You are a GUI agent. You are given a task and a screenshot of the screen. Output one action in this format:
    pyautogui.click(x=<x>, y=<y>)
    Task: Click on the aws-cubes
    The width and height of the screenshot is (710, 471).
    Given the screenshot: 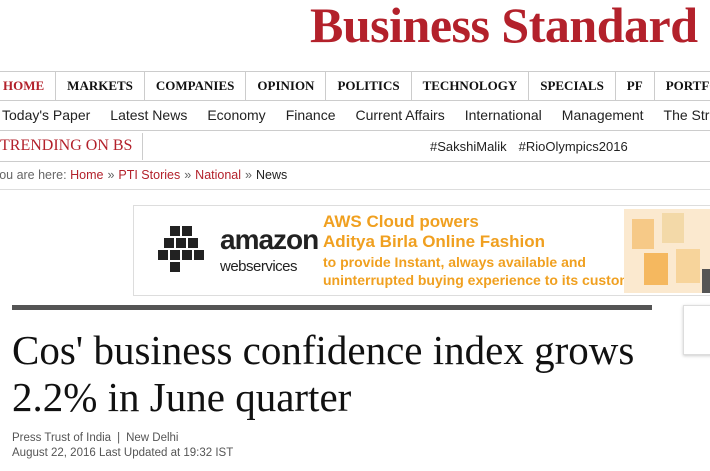 What is the action you would take?
    pyautogui.click(x=181, y=249)
    